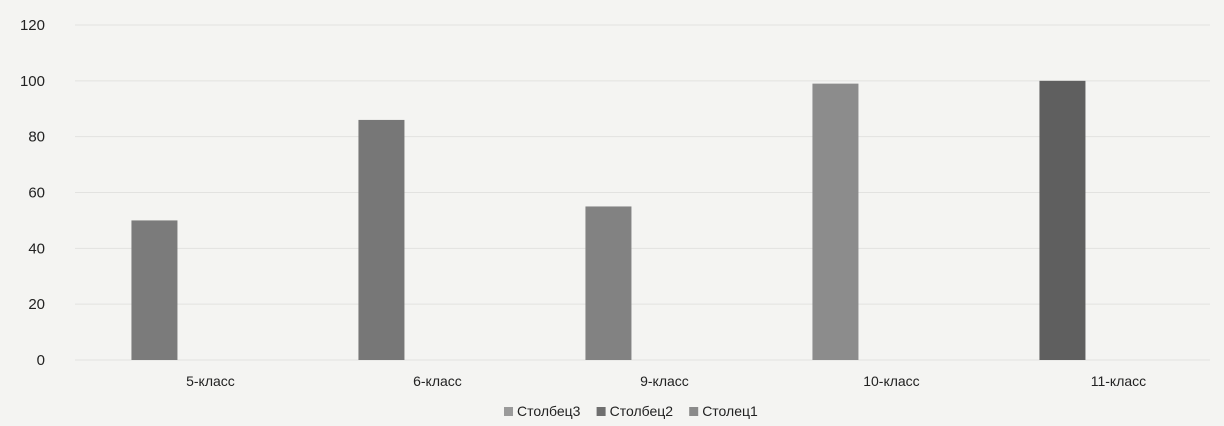  Describe the element at coordinates (32, 81) in the screenshot. I see `y-tick-label-100: 100` at that location.